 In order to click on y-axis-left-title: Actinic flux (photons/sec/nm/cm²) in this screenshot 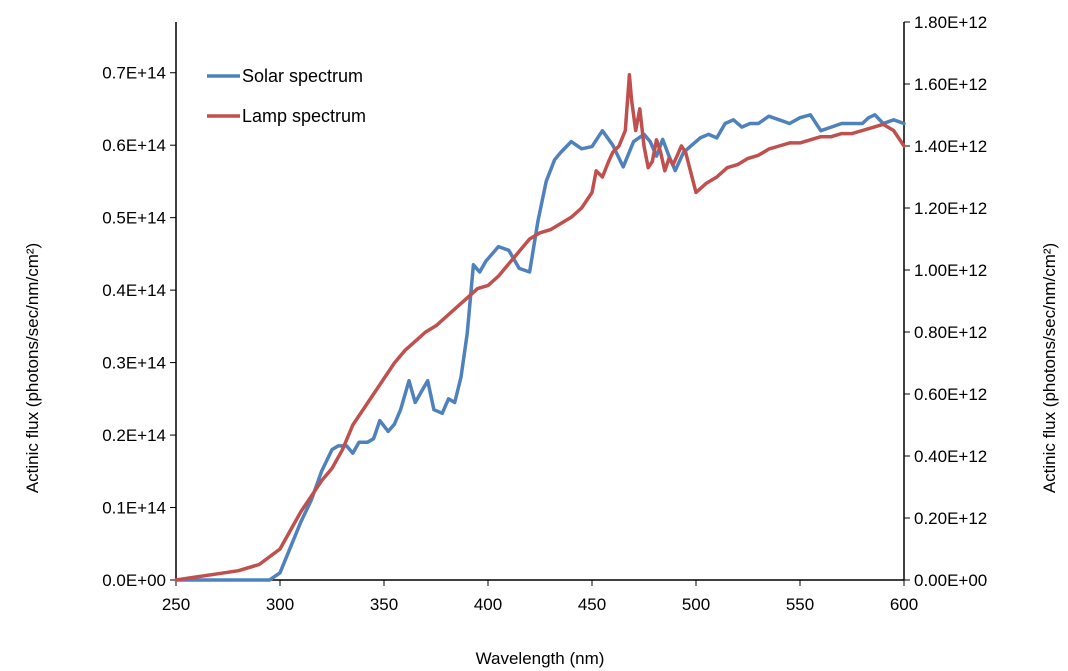, I will do `click(32, 368)`.